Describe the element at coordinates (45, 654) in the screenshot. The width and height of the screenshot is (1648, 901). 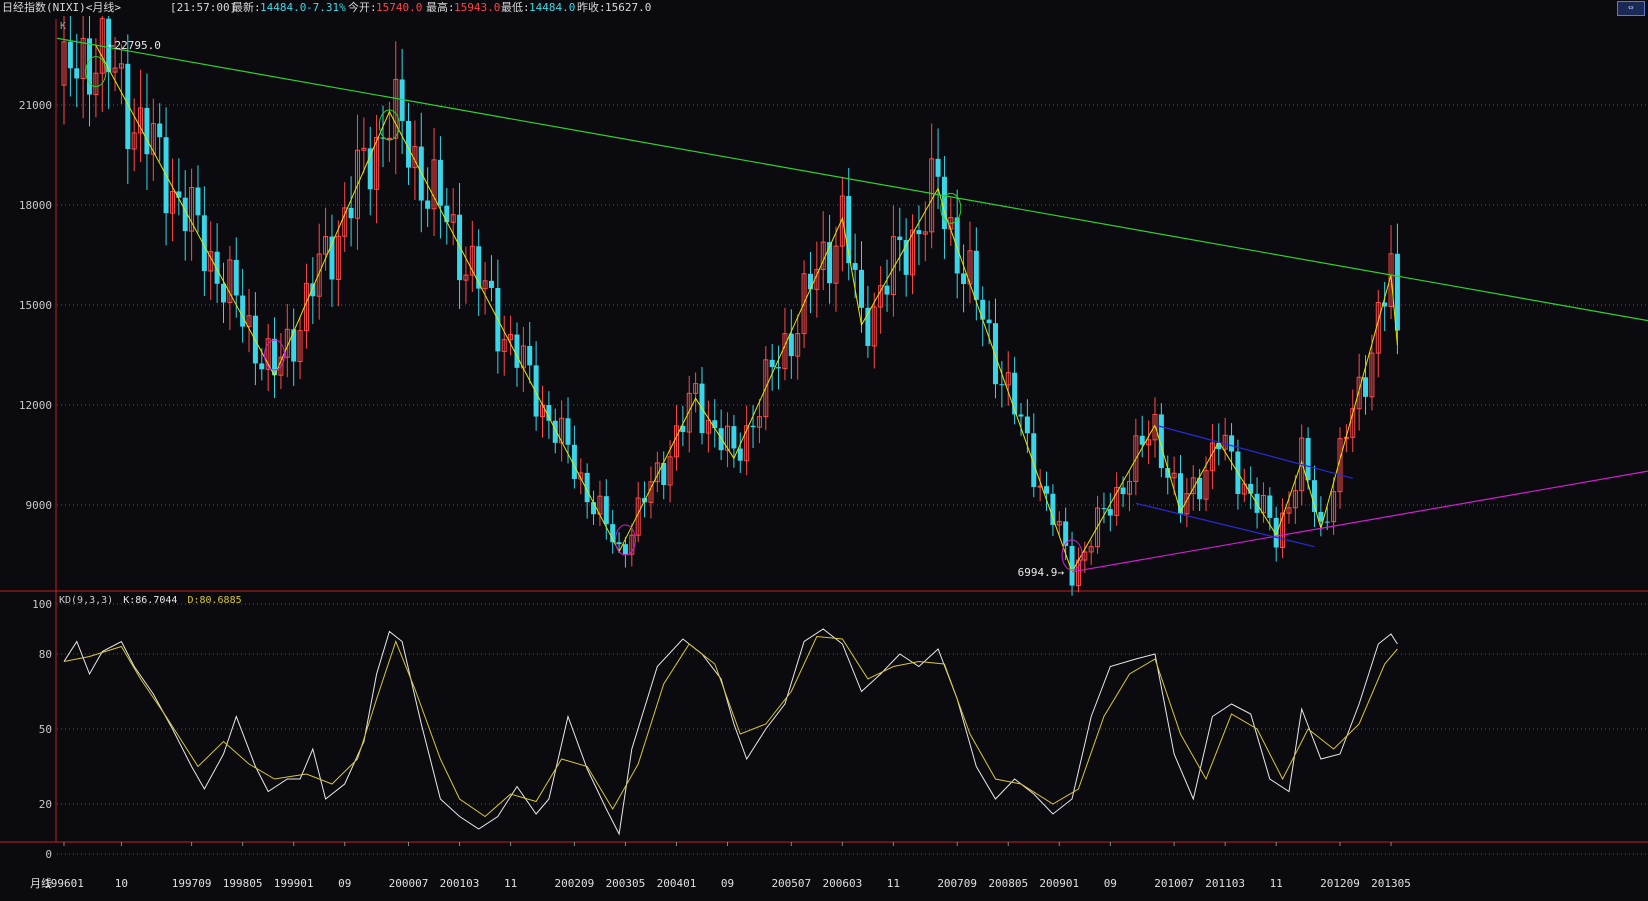
I see `kd-tick-label: 80` at that location.